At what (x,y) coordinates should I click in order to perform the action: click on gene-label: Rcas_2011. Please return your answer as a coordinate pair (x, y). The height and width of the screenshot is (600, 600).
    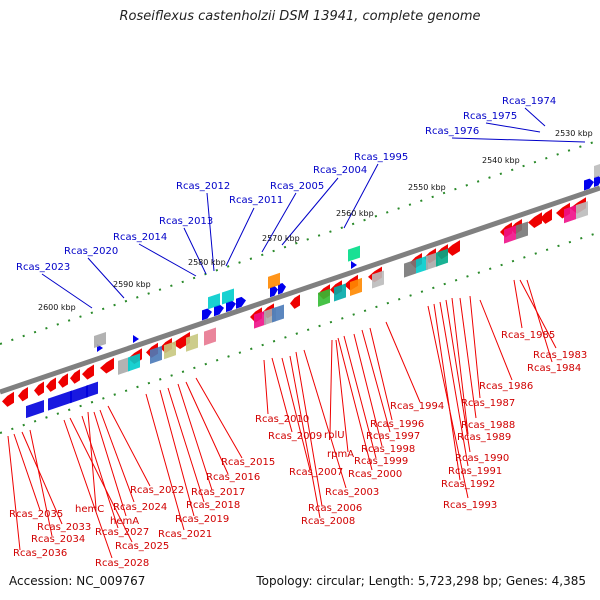
    Looking at the image, I should click on (256, 200).